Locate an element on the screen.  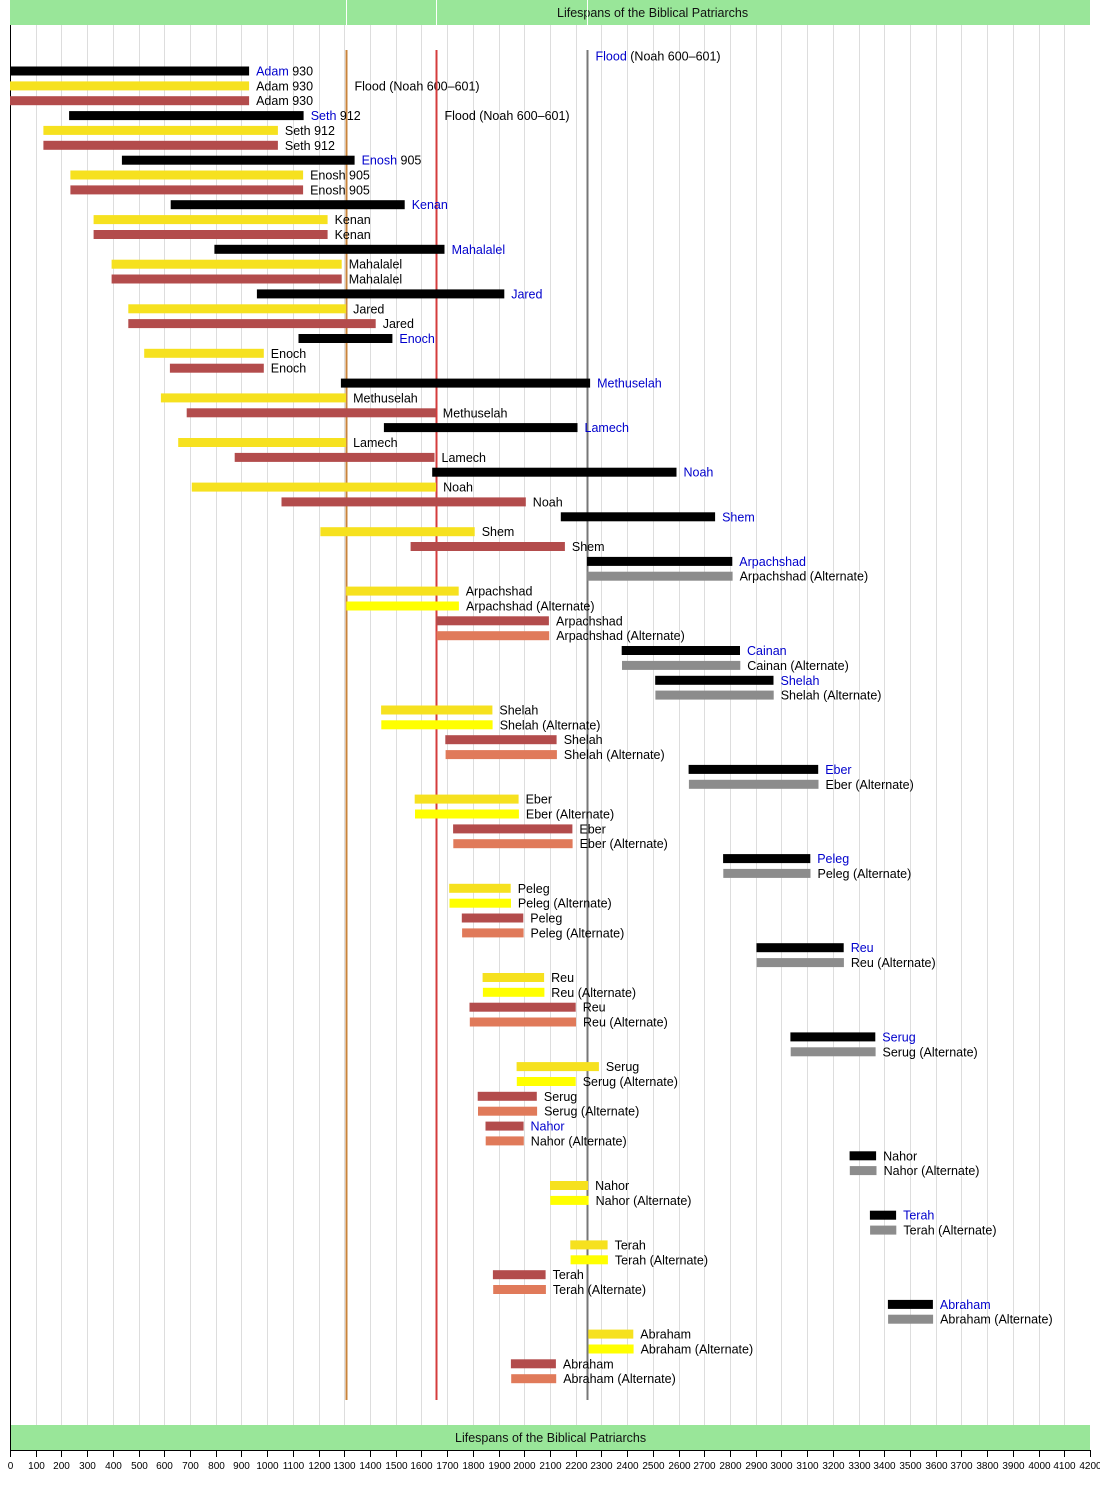
bar-label-name: Shelah (Alternate) is located at coordinates (831, 696).